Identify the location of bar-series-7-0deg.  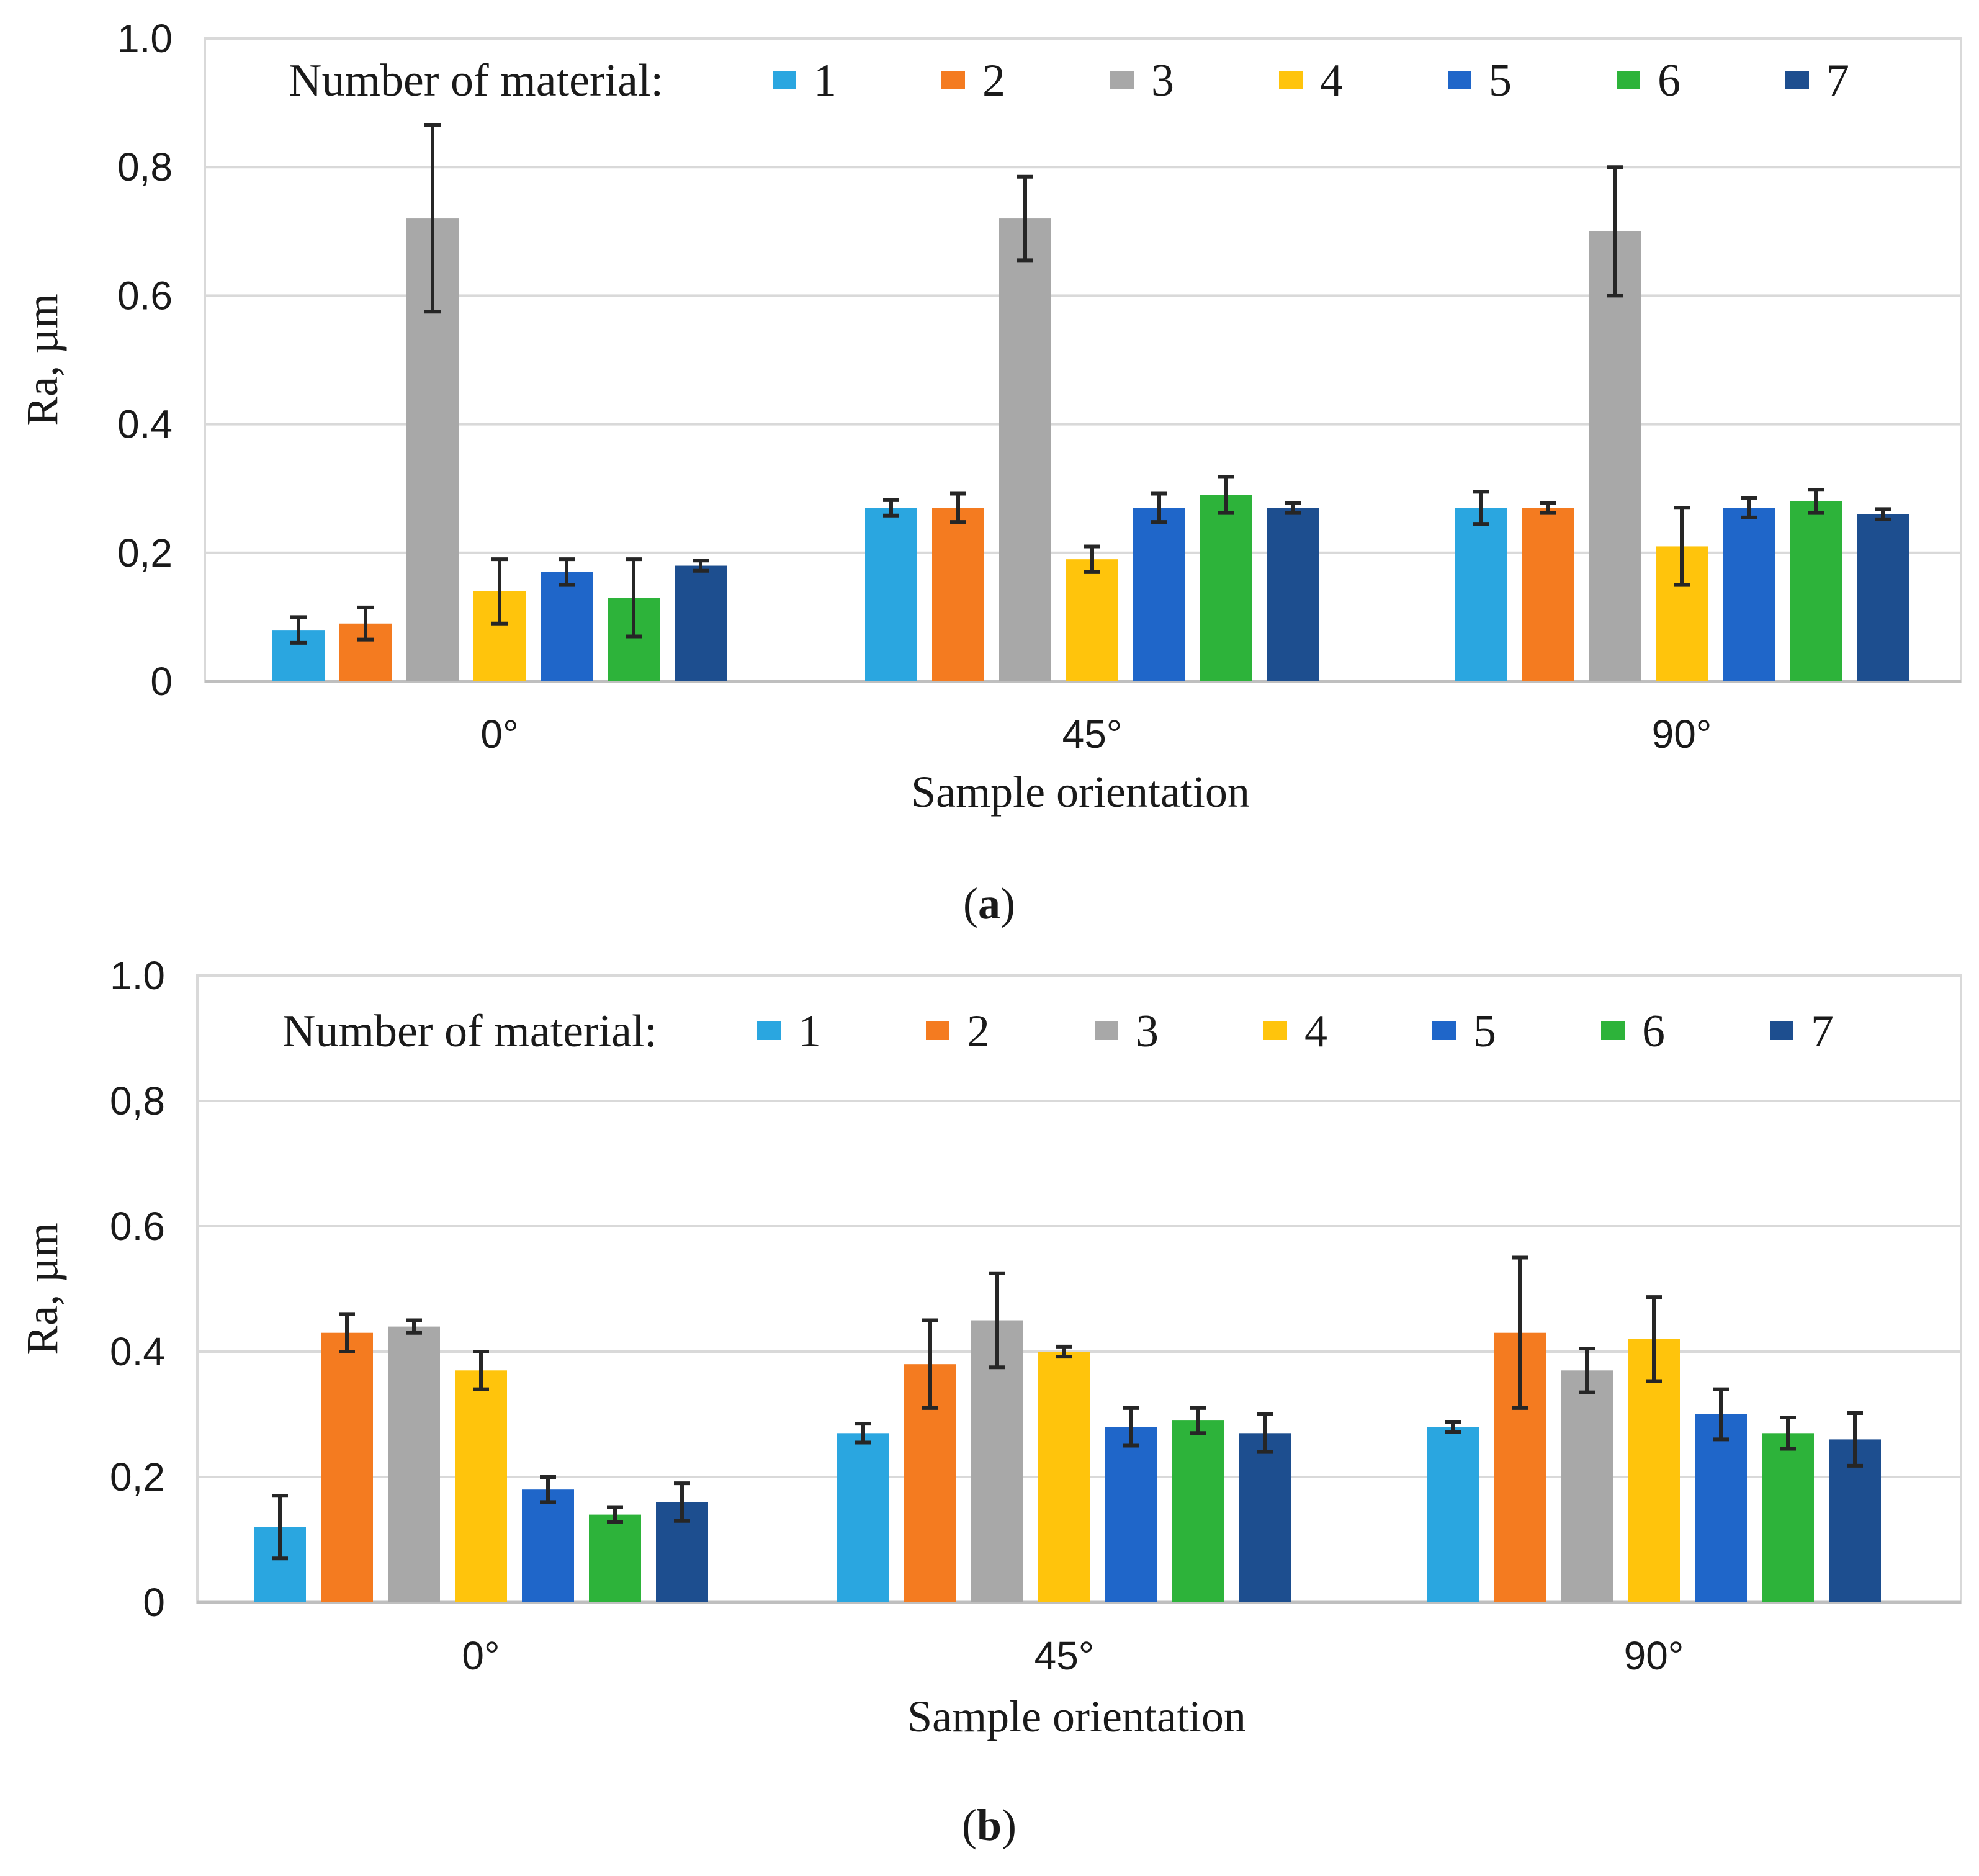
(701, 623).